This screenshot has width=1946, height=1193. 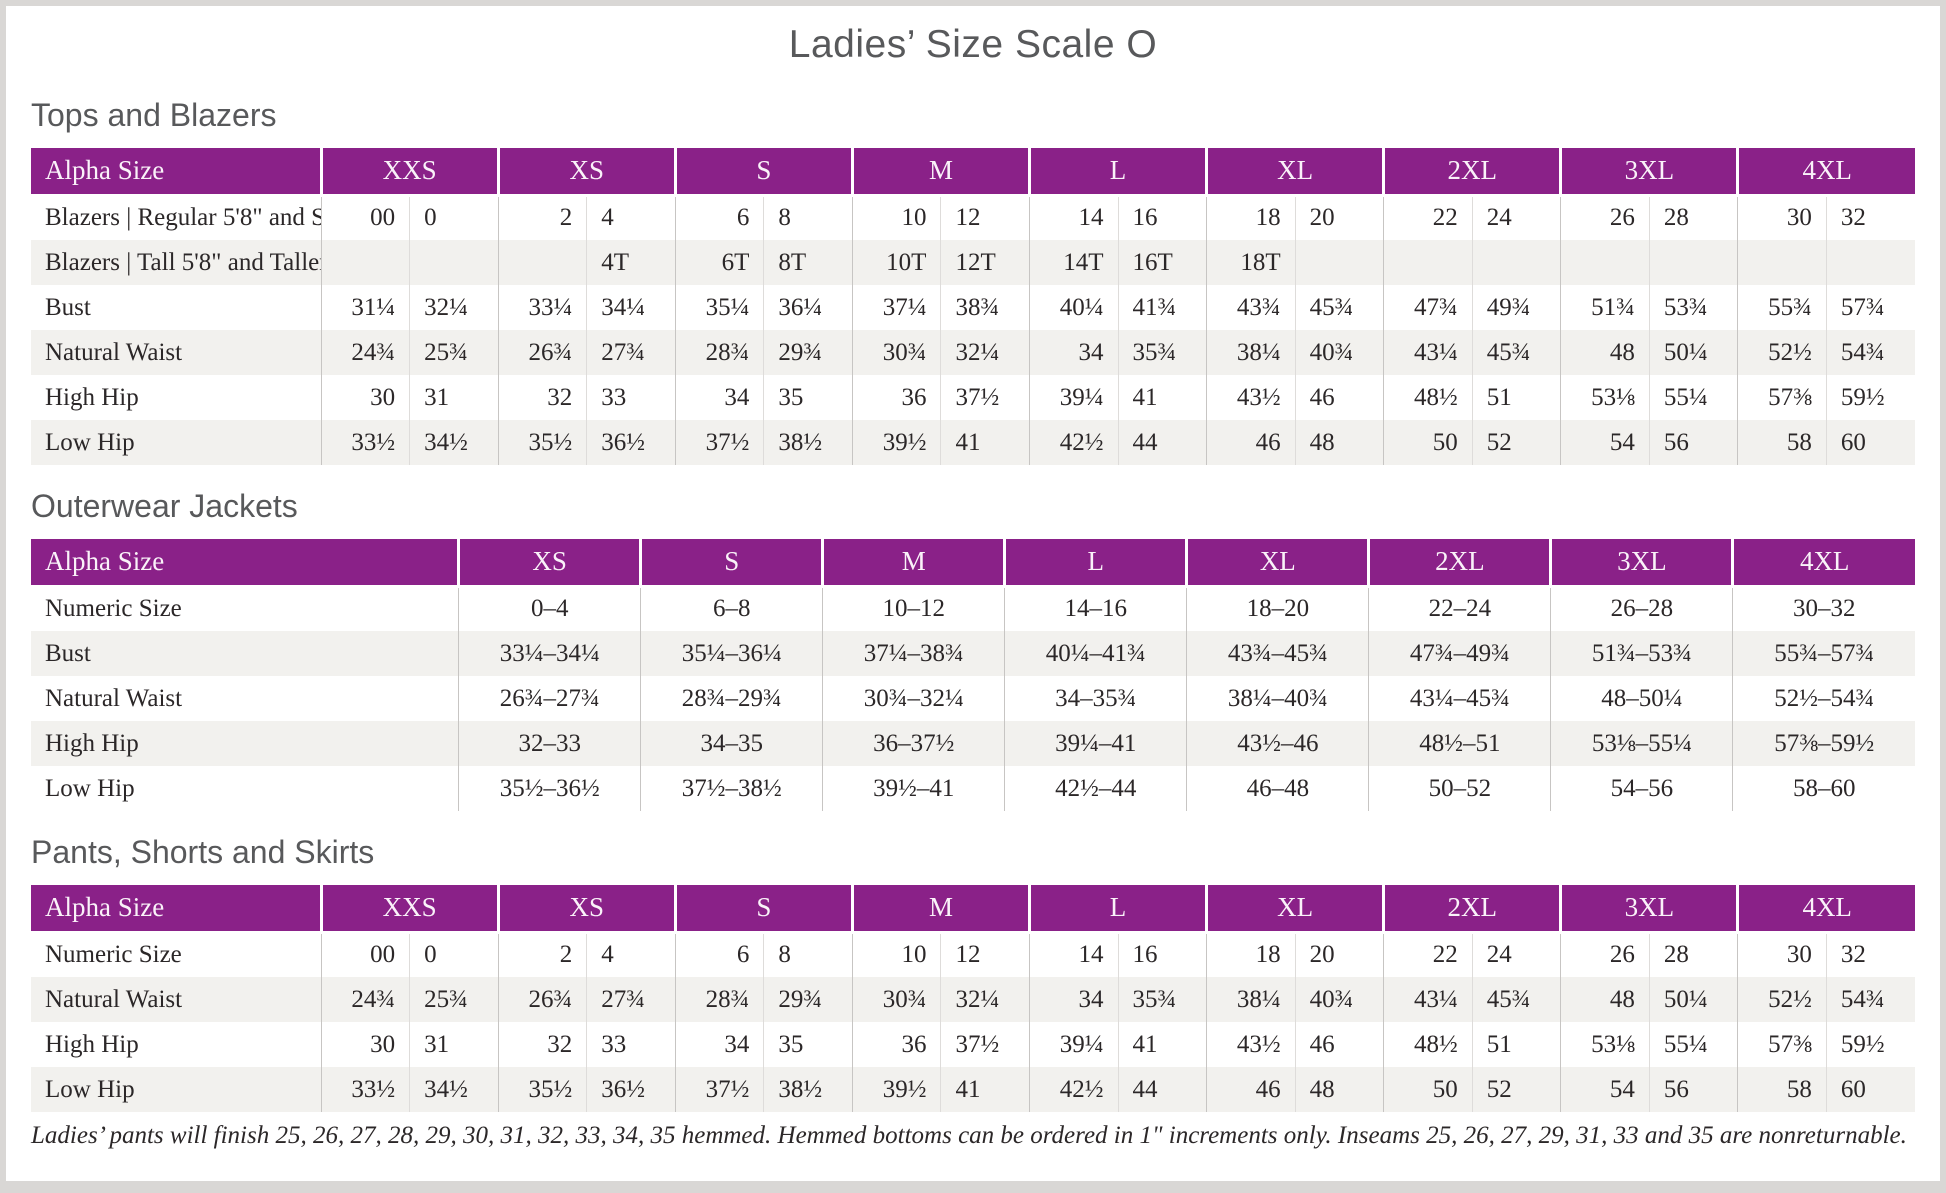 What do you see at coordinates (203, 852) in the screenshot?
I see `section-title-pants-shorts-and-skirts: Pants, Shorts and Skirts` at bounding box center [203, 852].